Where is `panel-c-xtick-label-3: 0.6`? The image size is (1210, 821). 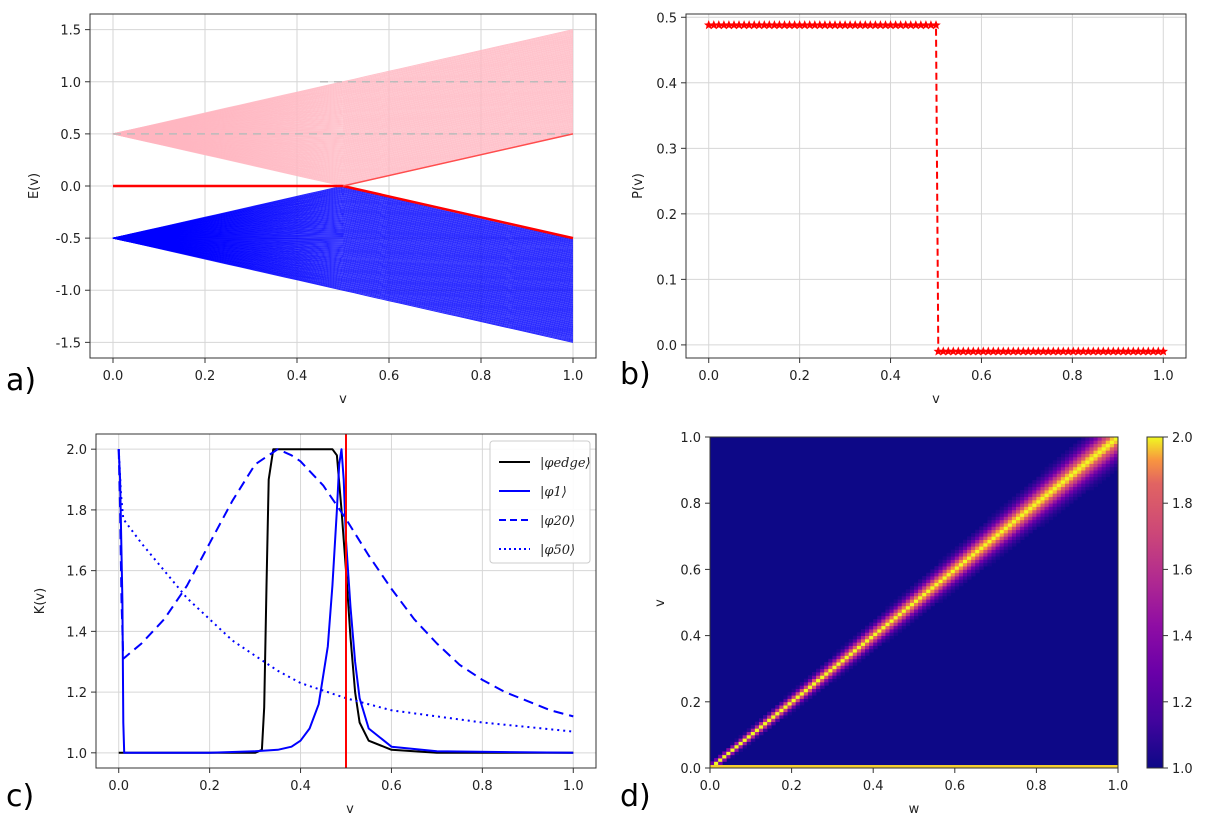
panel-c-xtick-label-3: 0.6 is located at coordinates (391, 786).